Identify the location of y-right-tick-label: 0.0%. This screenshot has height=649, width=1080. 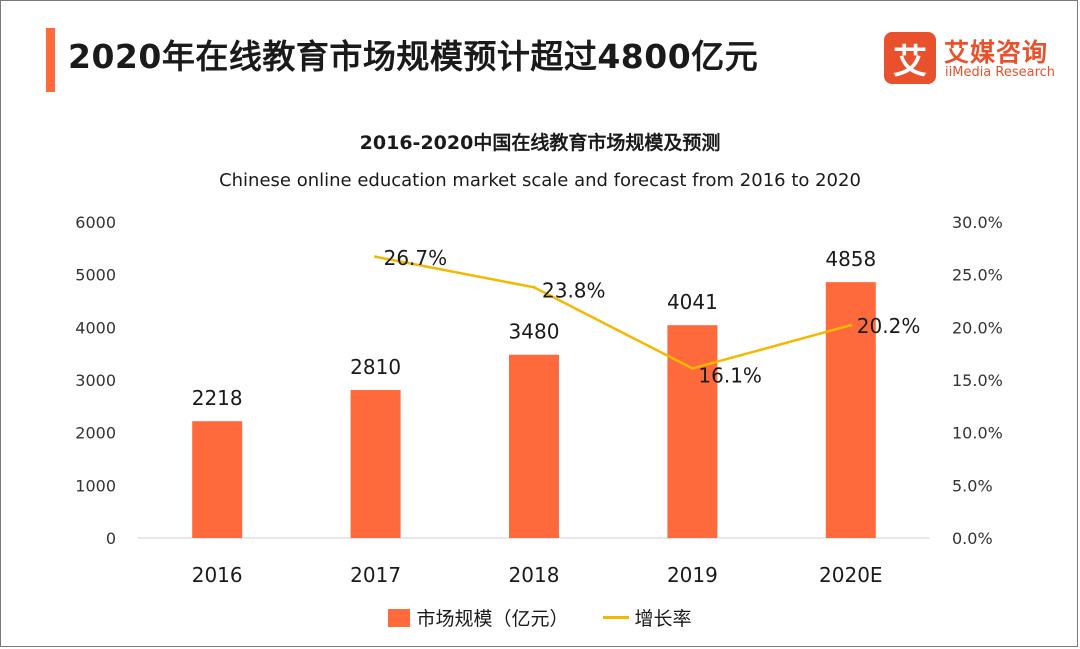
(972, 538).